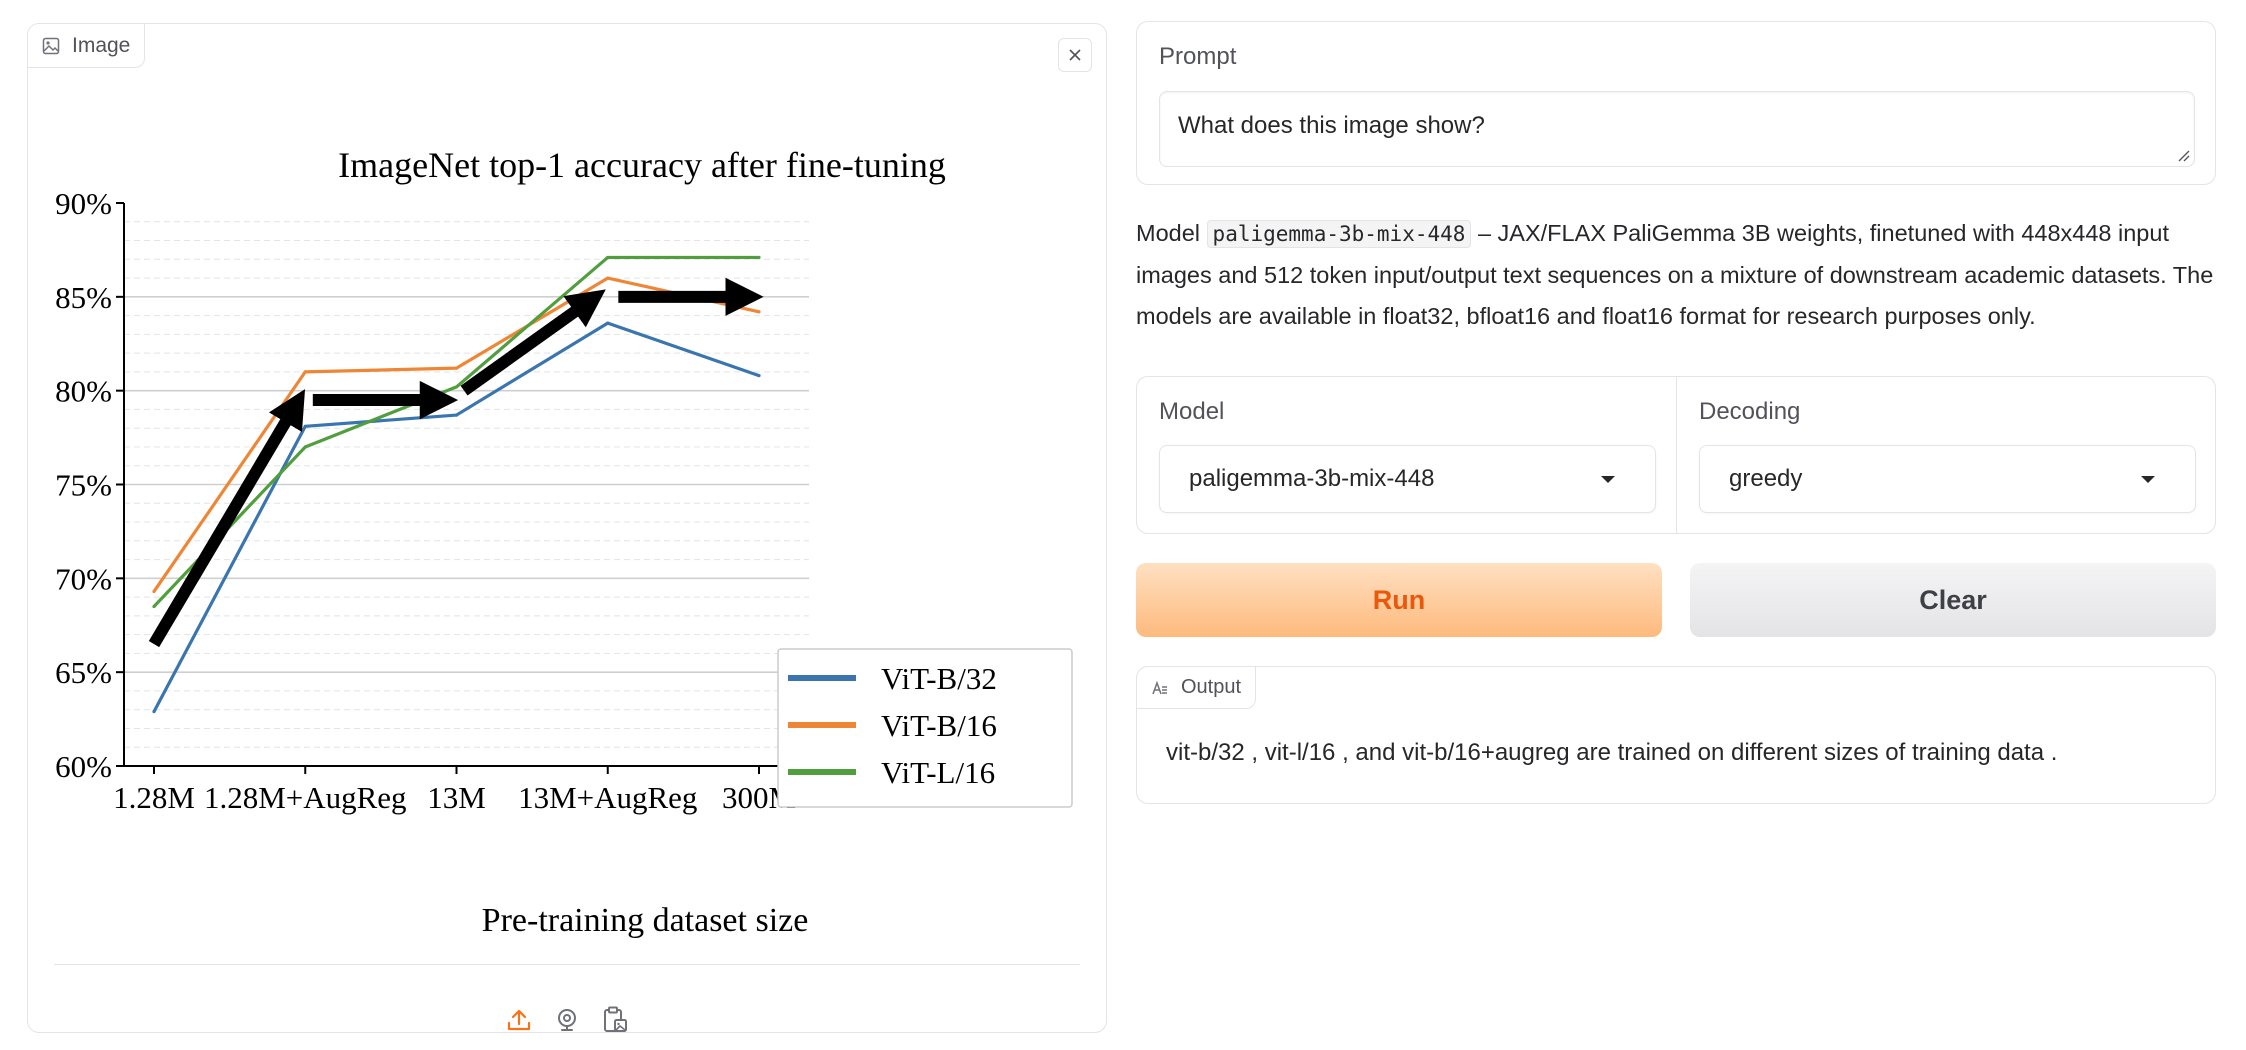  What do you see at coordinates (1211, 687) in the screenshot?
I see `output-label: Output` at bounding box center [1211, 687].